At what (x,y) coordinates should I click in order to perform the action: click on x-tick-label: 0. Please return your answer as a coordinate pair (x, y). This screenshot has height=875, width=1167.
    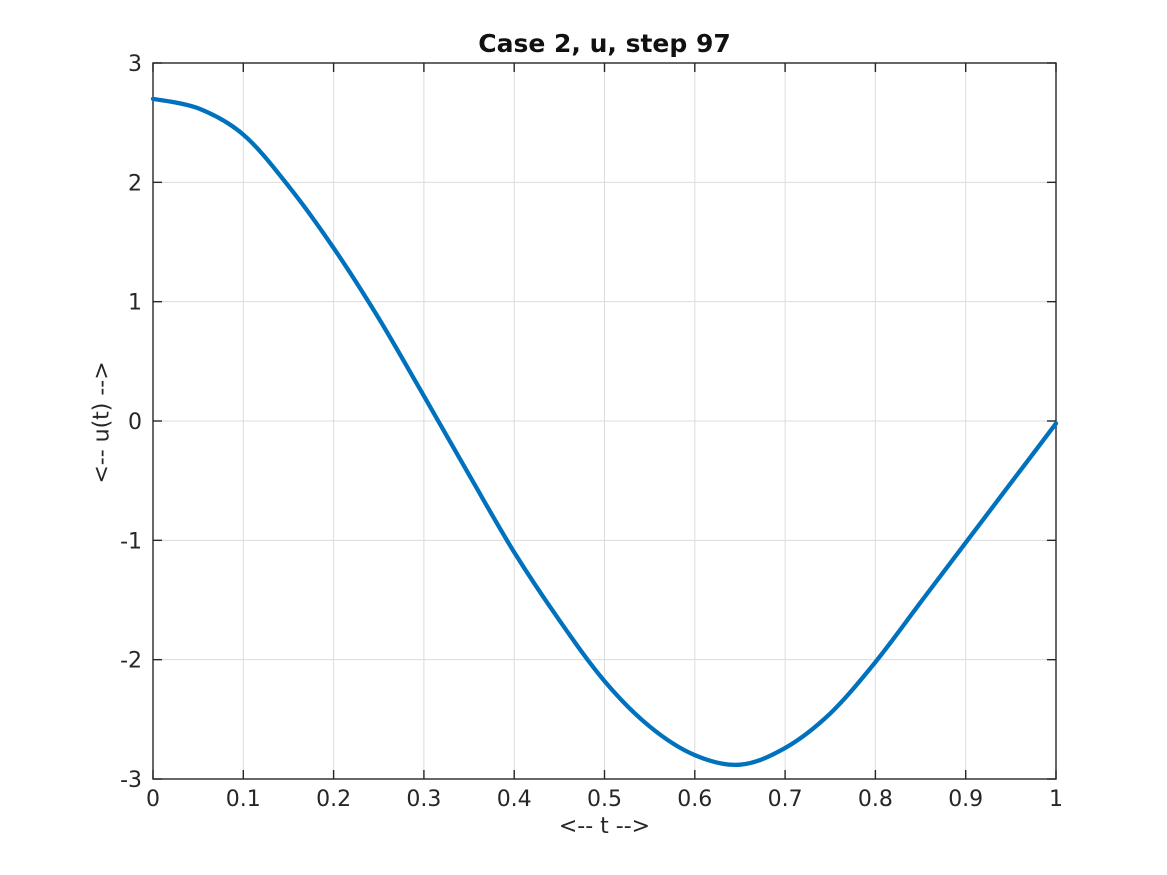
    Looking at the image, I should click on (153, 799).